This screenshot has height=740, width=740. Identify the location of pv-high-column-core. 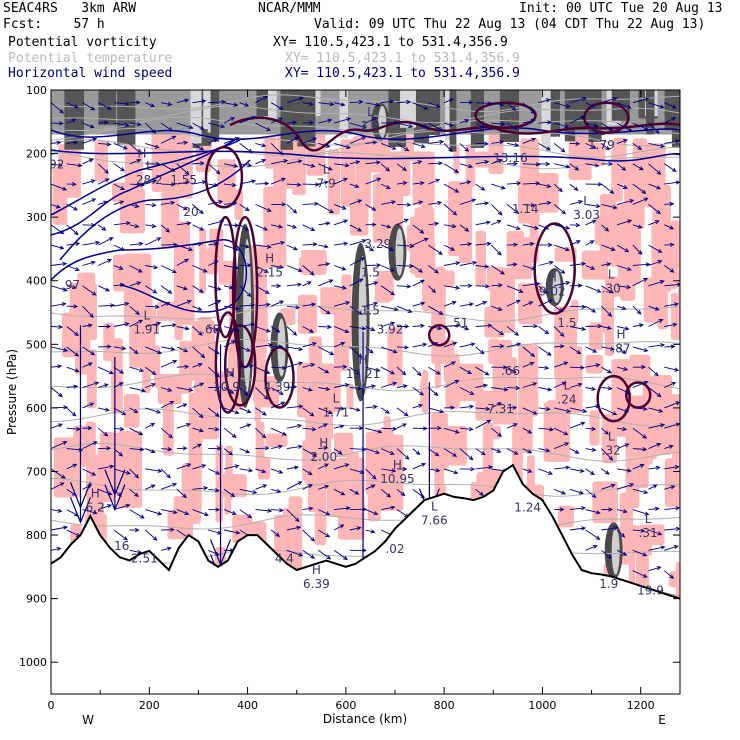
(382, 121).